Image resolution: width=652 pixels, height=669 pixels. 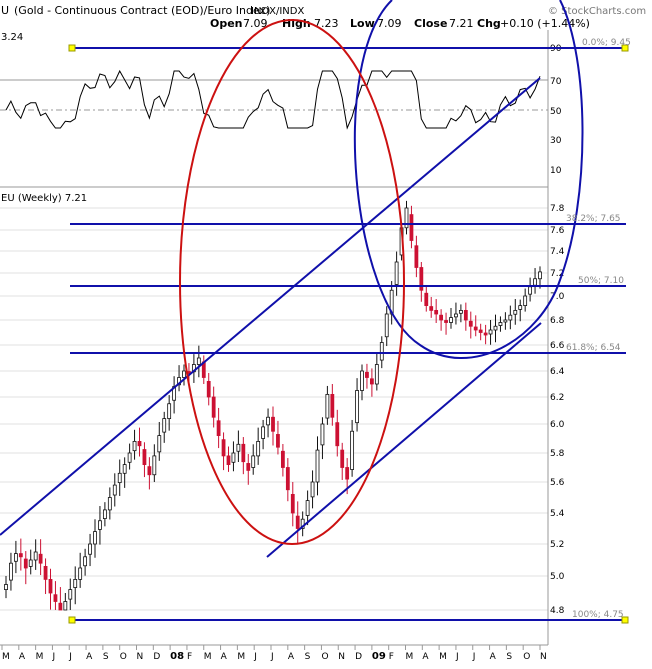 I want to click on watermark: © StockCharts.com, so click(x=597, y=11).